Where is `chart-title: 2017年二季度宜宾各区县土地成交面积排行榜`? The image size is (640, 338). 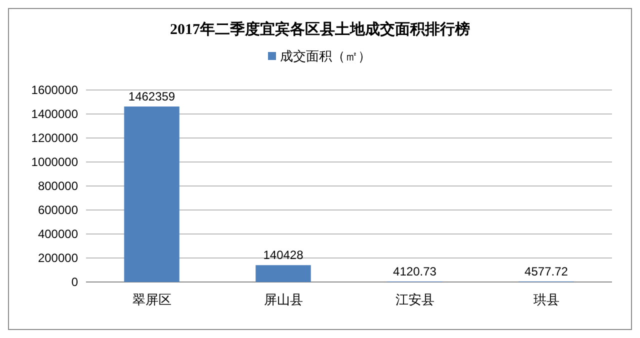 chart-title: 2017年二季度宜宾各区县土地成交面积排行榜 is located at coordinates (320, 29).